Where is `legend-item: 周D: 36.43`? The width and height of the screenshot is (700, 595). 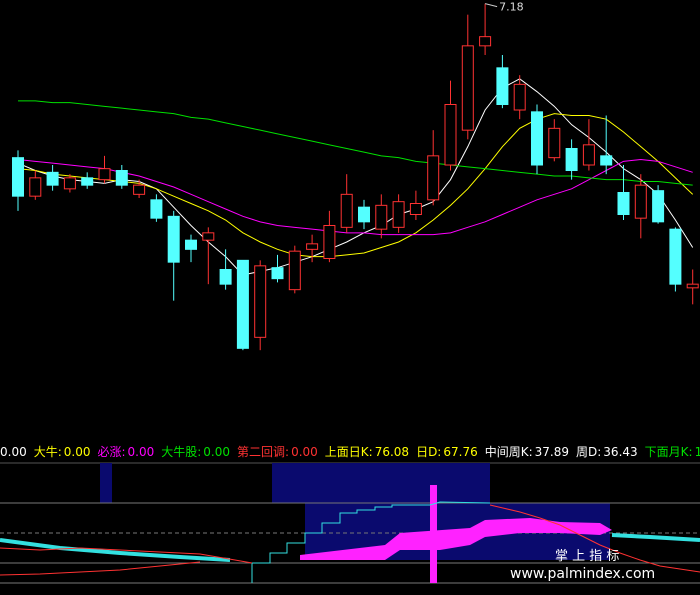 legend-item: 周D: 36.43 is located at coordinates (607, 452).